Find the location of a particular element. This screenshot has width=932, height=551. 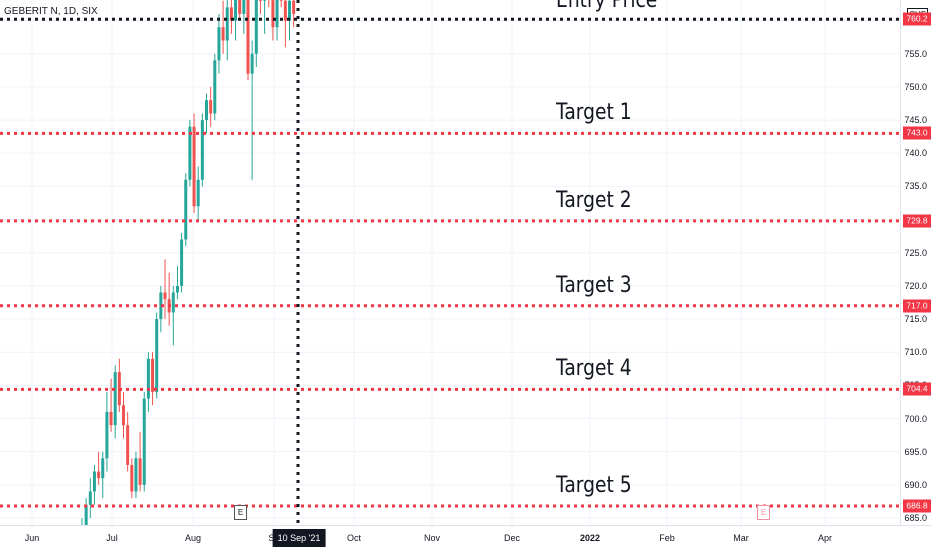

target-price-tag-4: 704.4 is located at coordinates (917, 389).